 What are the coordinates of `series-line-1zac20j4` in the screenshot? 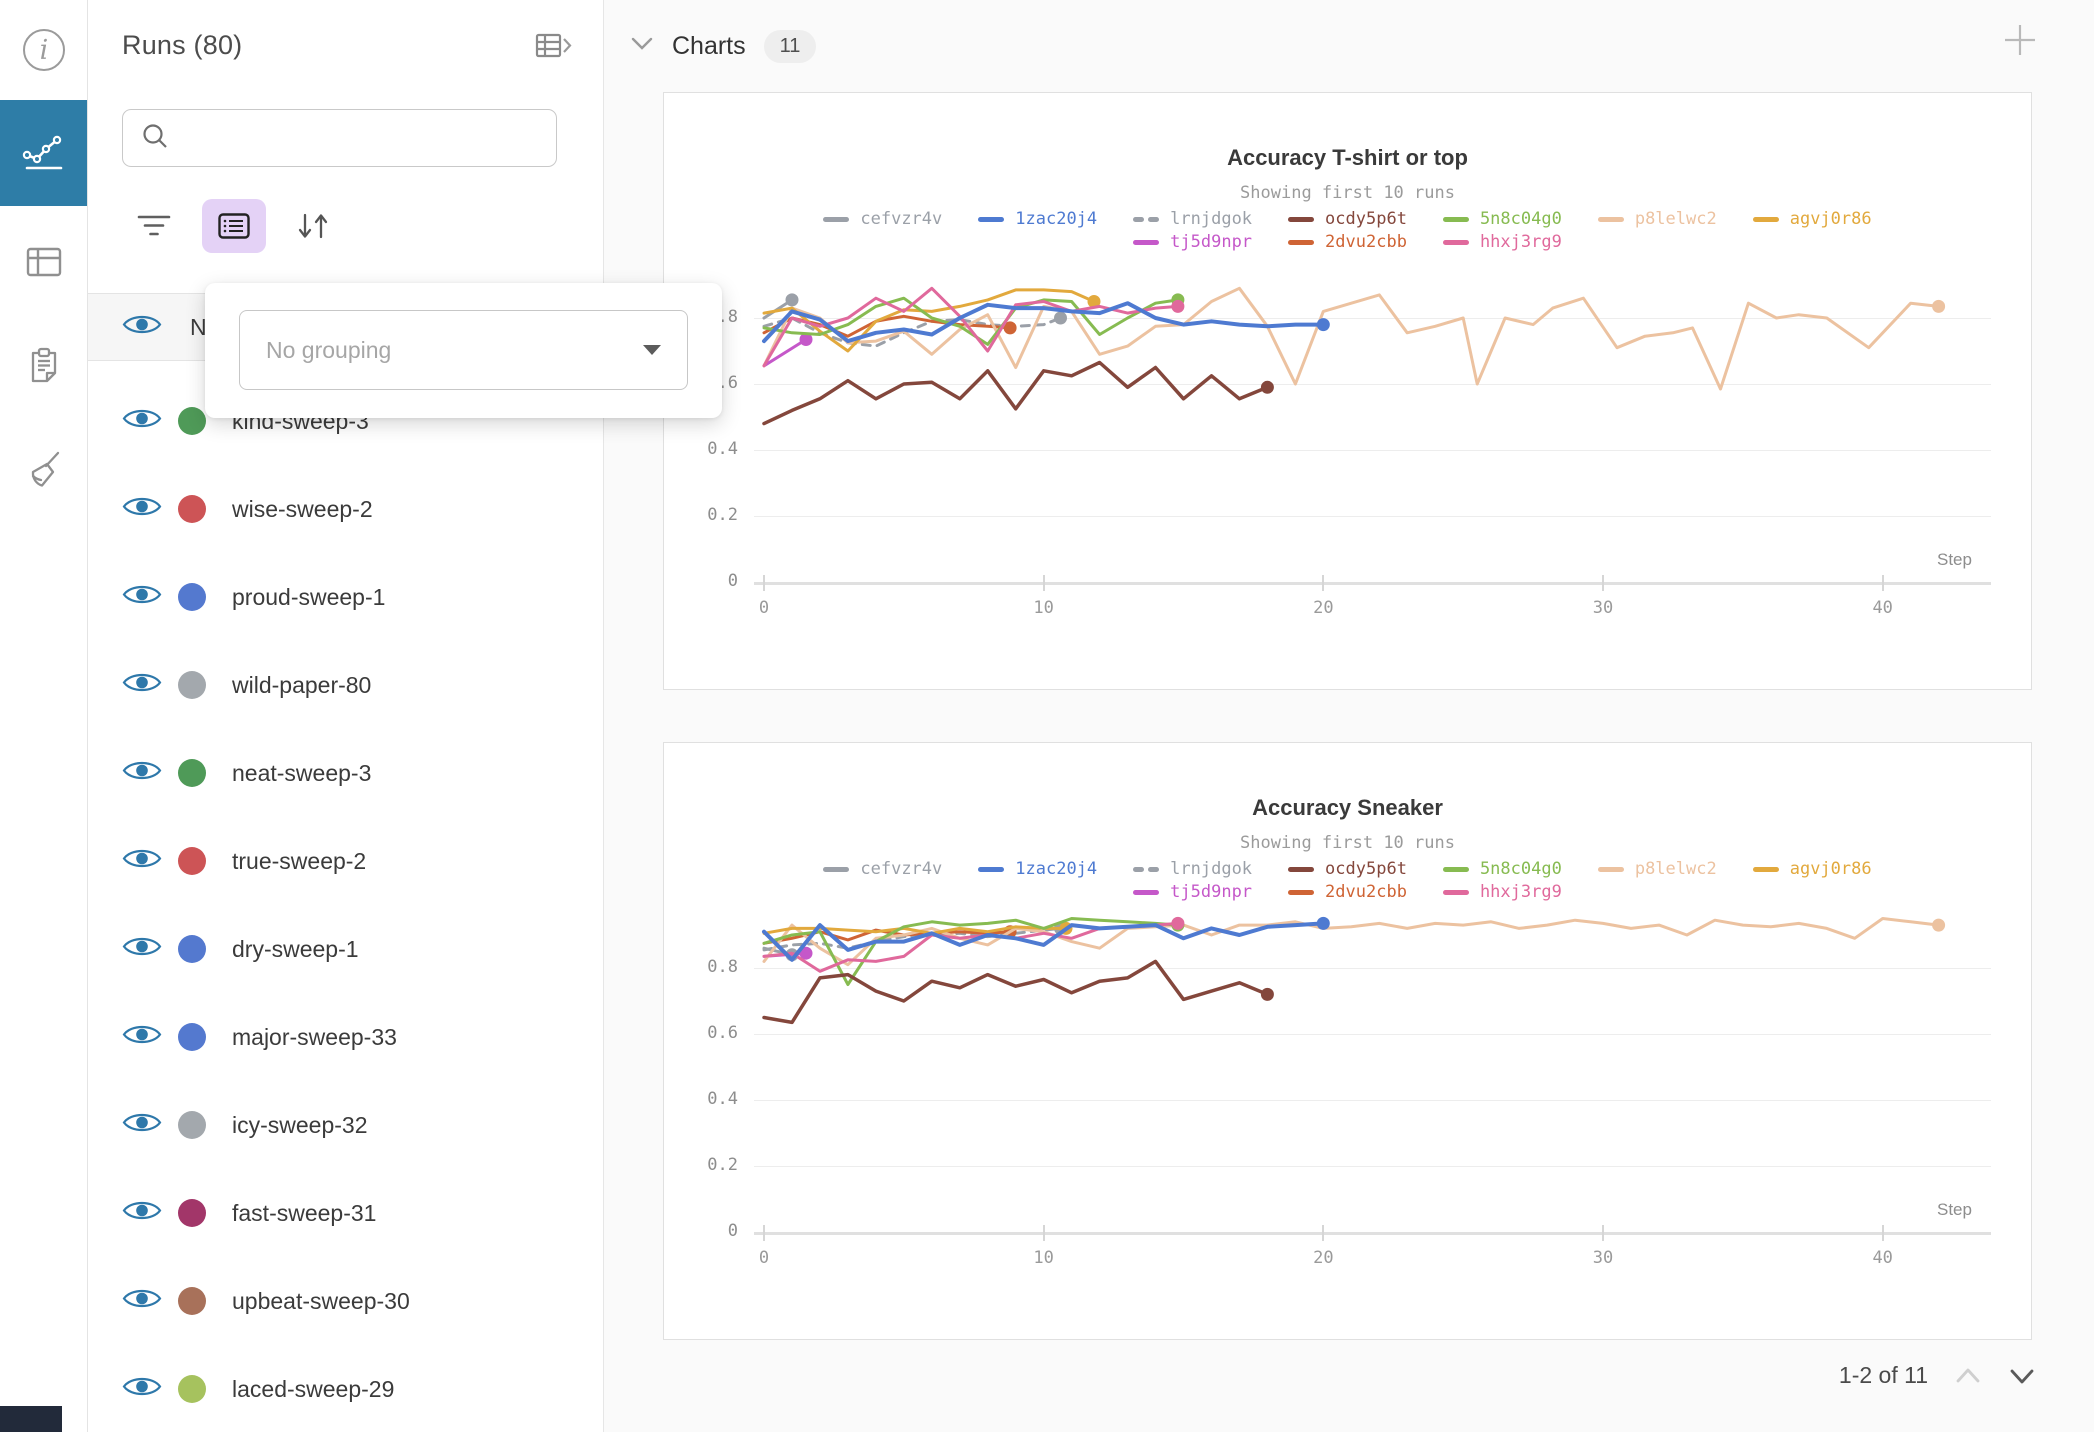 It's located at (1044, 322).